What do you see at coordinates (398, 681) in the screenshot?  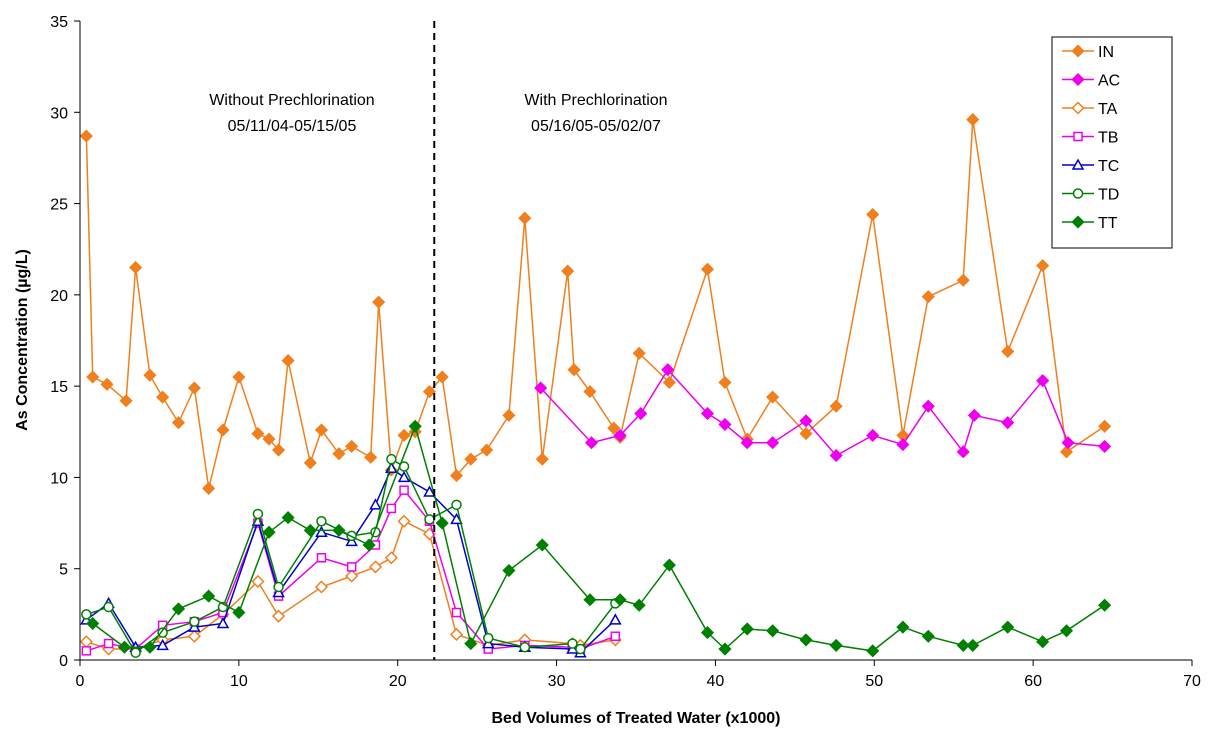 I see `x-tick-label: 20` at bounding box center [398, 681].